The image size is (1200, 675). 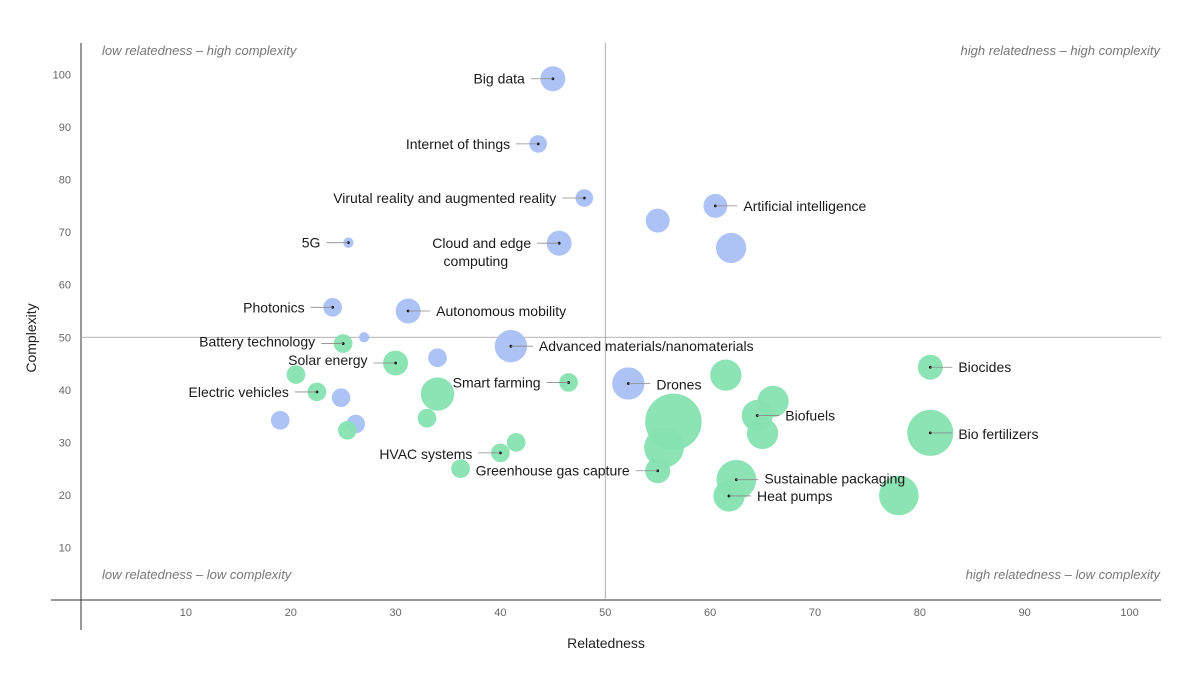 What do you see at coordinates (984, 367) in the screenshot?
I see `bubble-label: Biocides` at bounding box center [984, 367].